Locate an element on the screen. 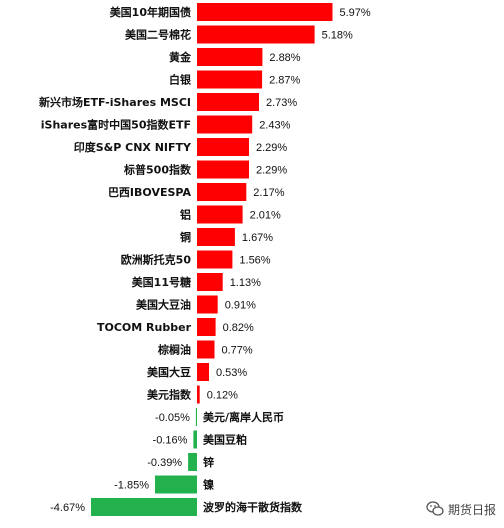  category-label: 美国大豆 is located at coordinates (169, 372).